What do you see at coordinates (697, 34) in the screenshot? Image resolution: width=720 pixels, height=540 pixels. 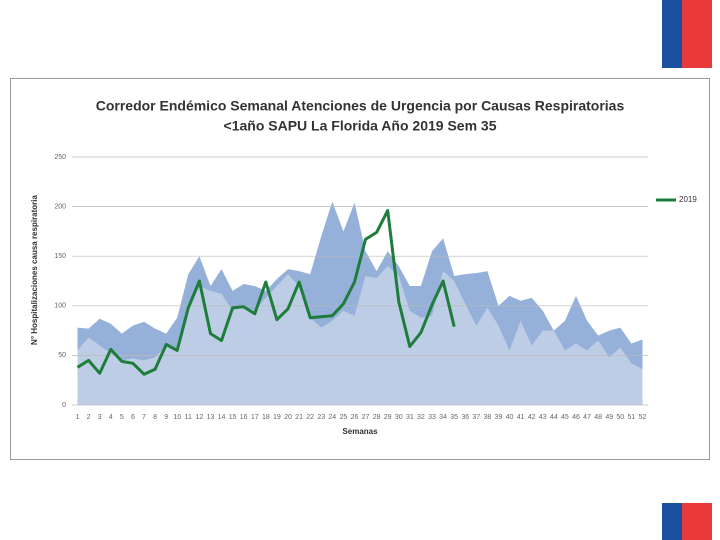 I see `flag-red` at bounding box center [697, 34].